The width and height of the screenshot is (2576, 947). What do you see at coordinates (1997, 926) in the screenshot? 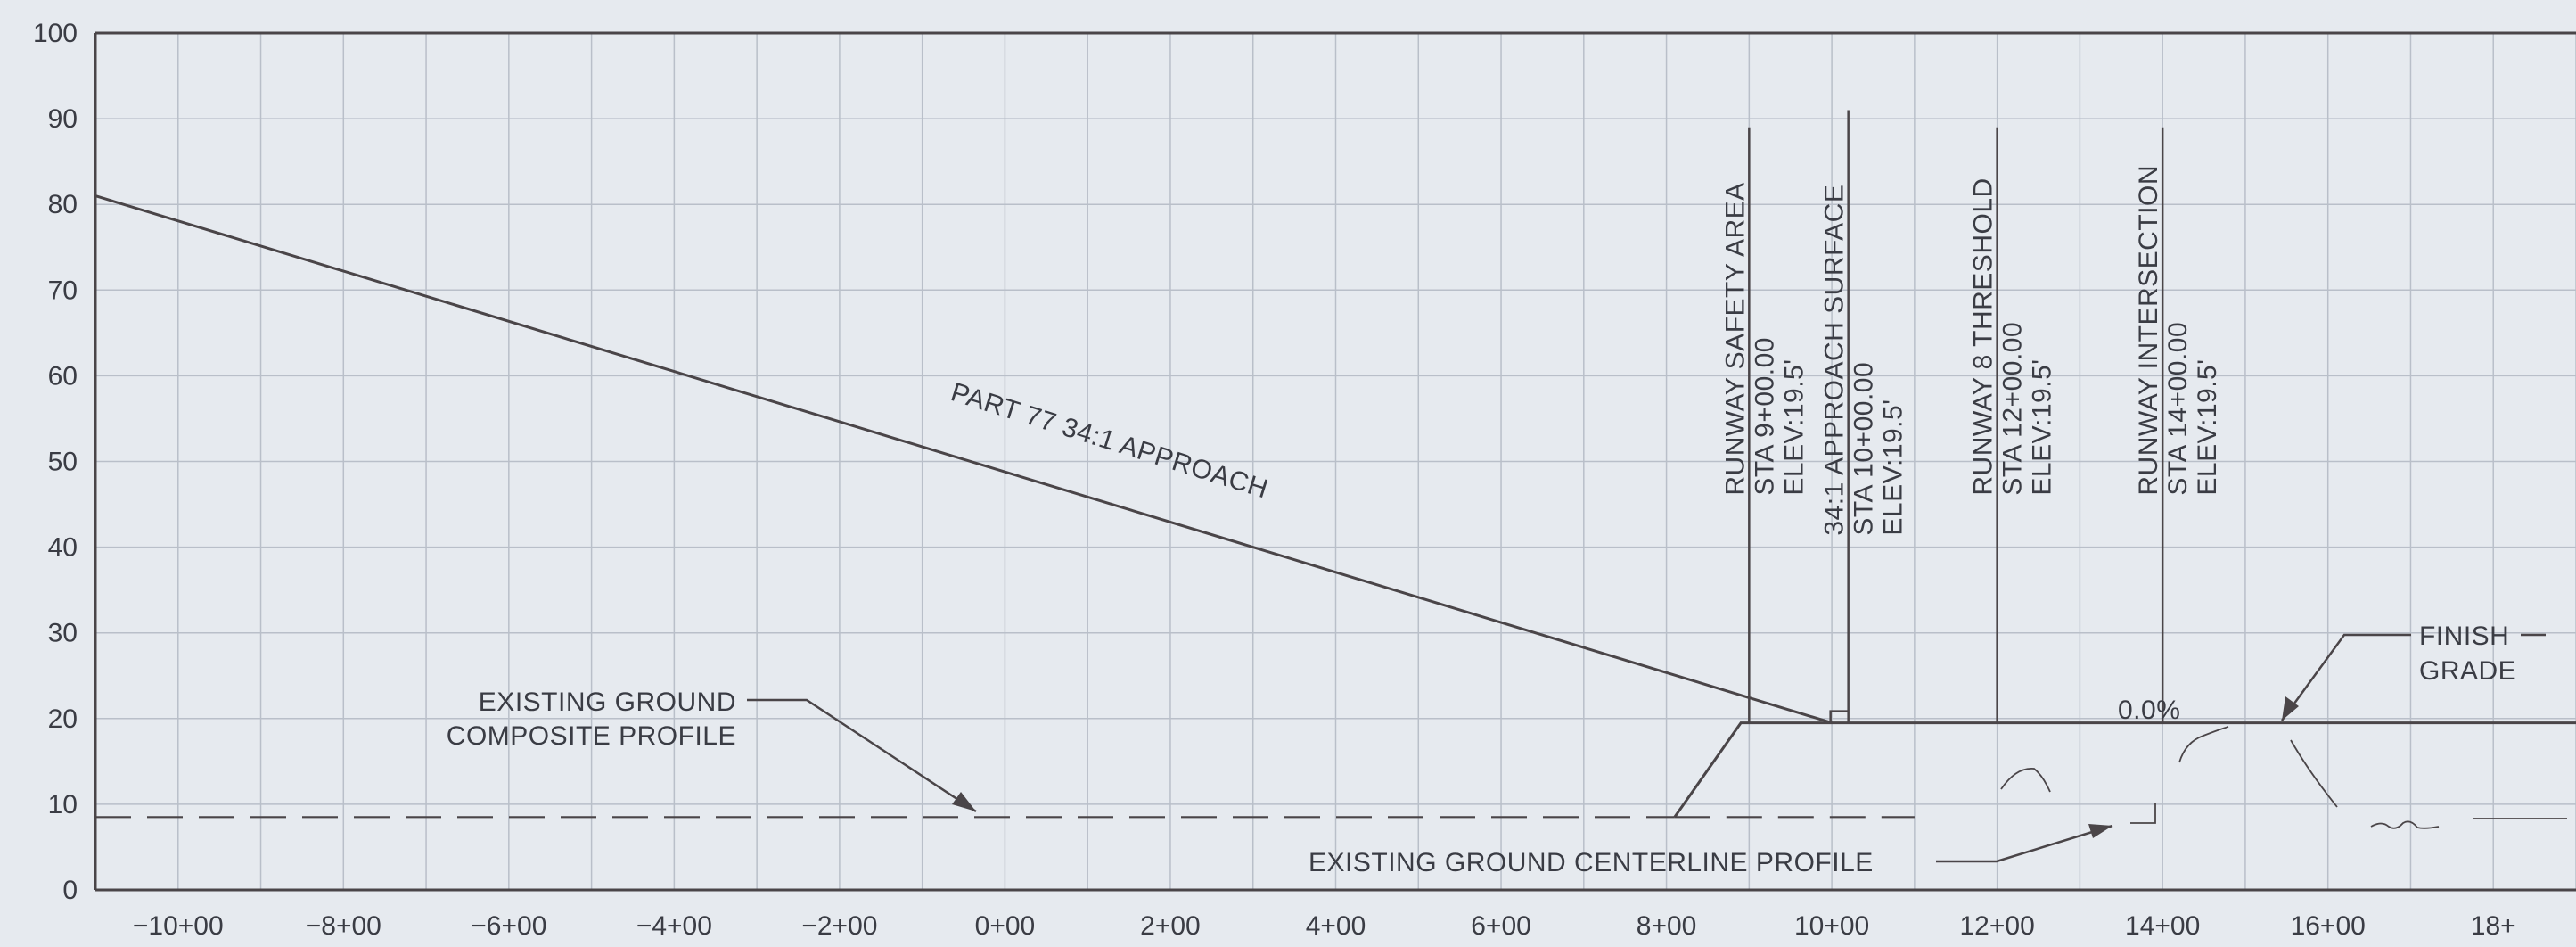
I see `x-tick-label: 12+00` at bounding box center [1997, 926].